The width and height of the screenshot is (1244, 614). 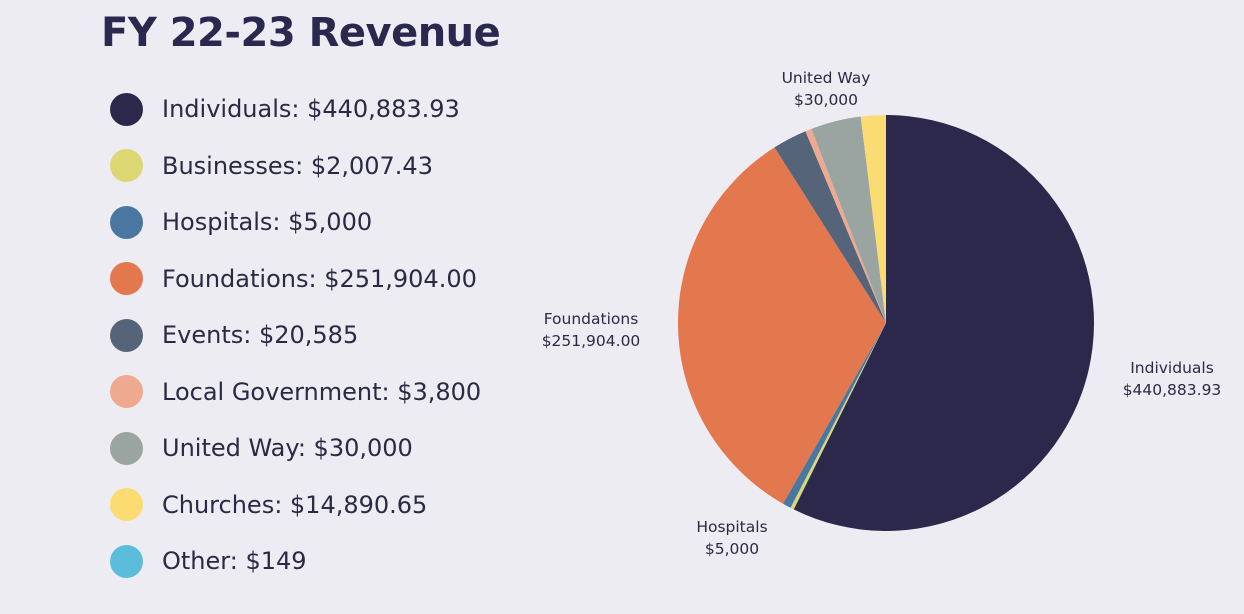 I want to click on legend-item-individuals: Individuals: $440,883.93, so click(x=330, y=109).